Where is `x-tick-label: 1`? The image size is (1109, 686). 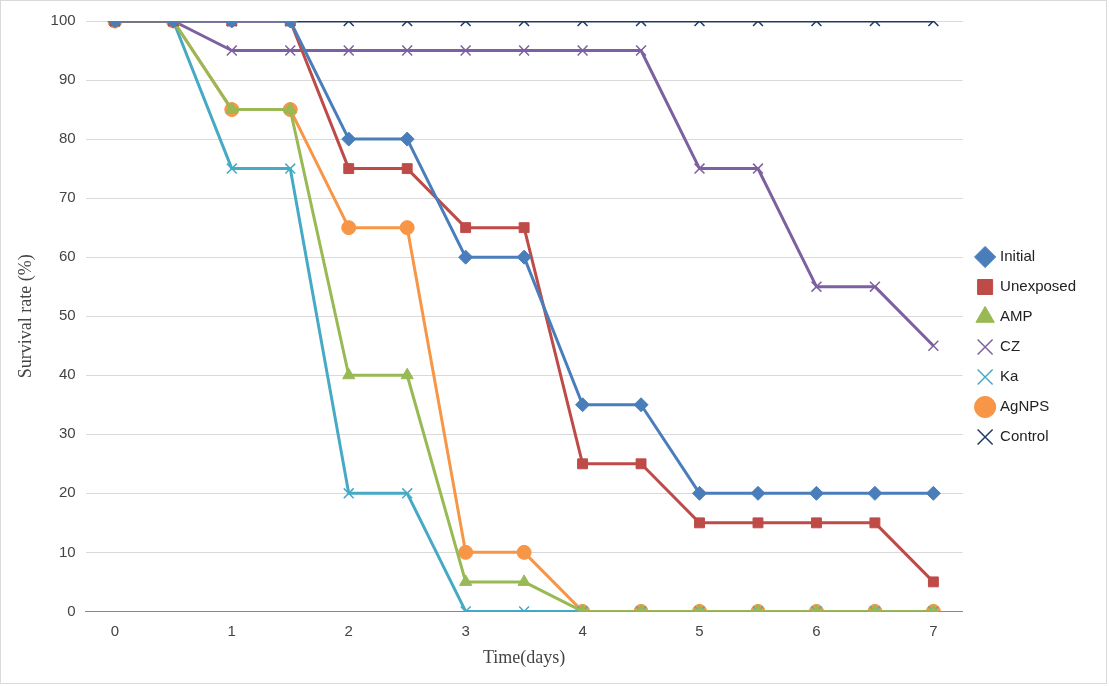
x-tick-label: 1 is located at coordinates (231, 630).